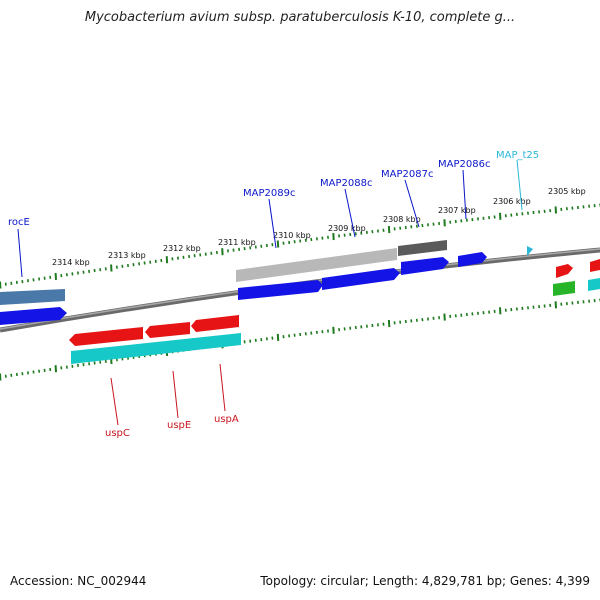 This screenshot has height=600, width=600. I want to click on gene-label-map2087c: MAP2087c, so click(407, 174).